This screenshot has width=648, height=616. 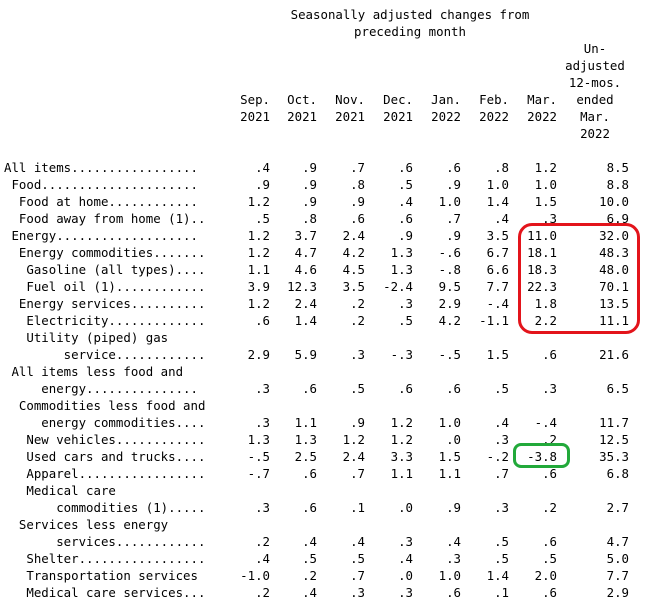 I want to click on table-cell: -.3, so click(x=401, y=354).